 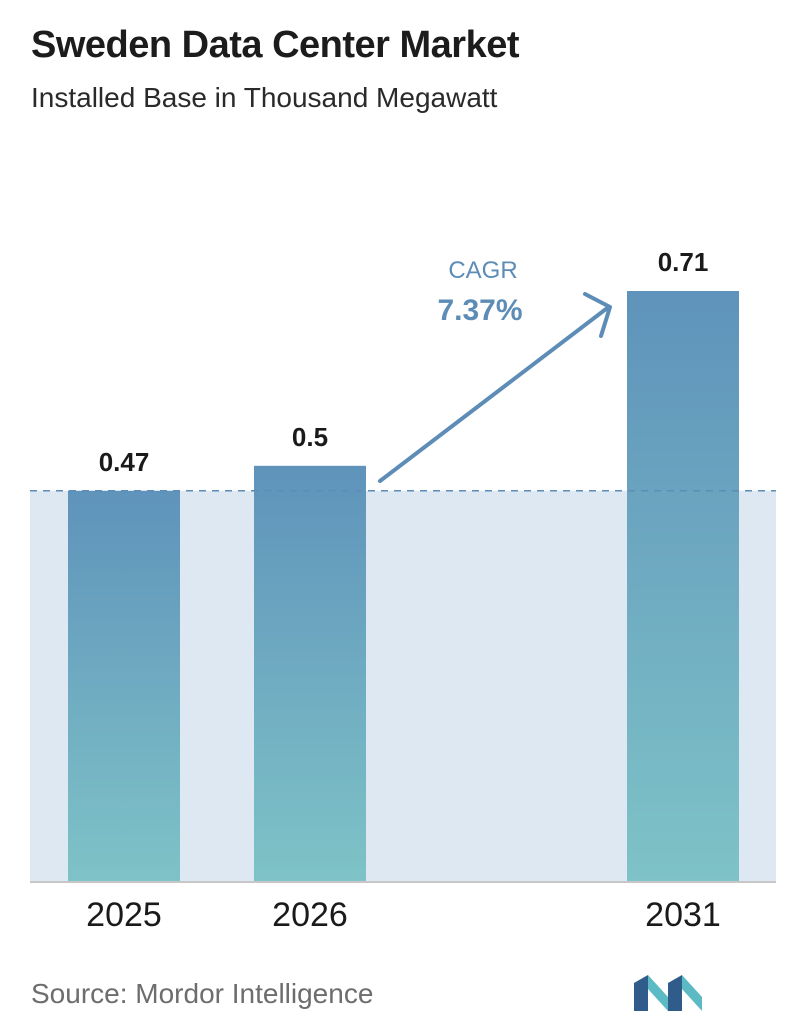 What do you see at coordinates (124, 462) in the screenshot?
I see `data-label-2025: 0.47` at bounding box center [124, 462].